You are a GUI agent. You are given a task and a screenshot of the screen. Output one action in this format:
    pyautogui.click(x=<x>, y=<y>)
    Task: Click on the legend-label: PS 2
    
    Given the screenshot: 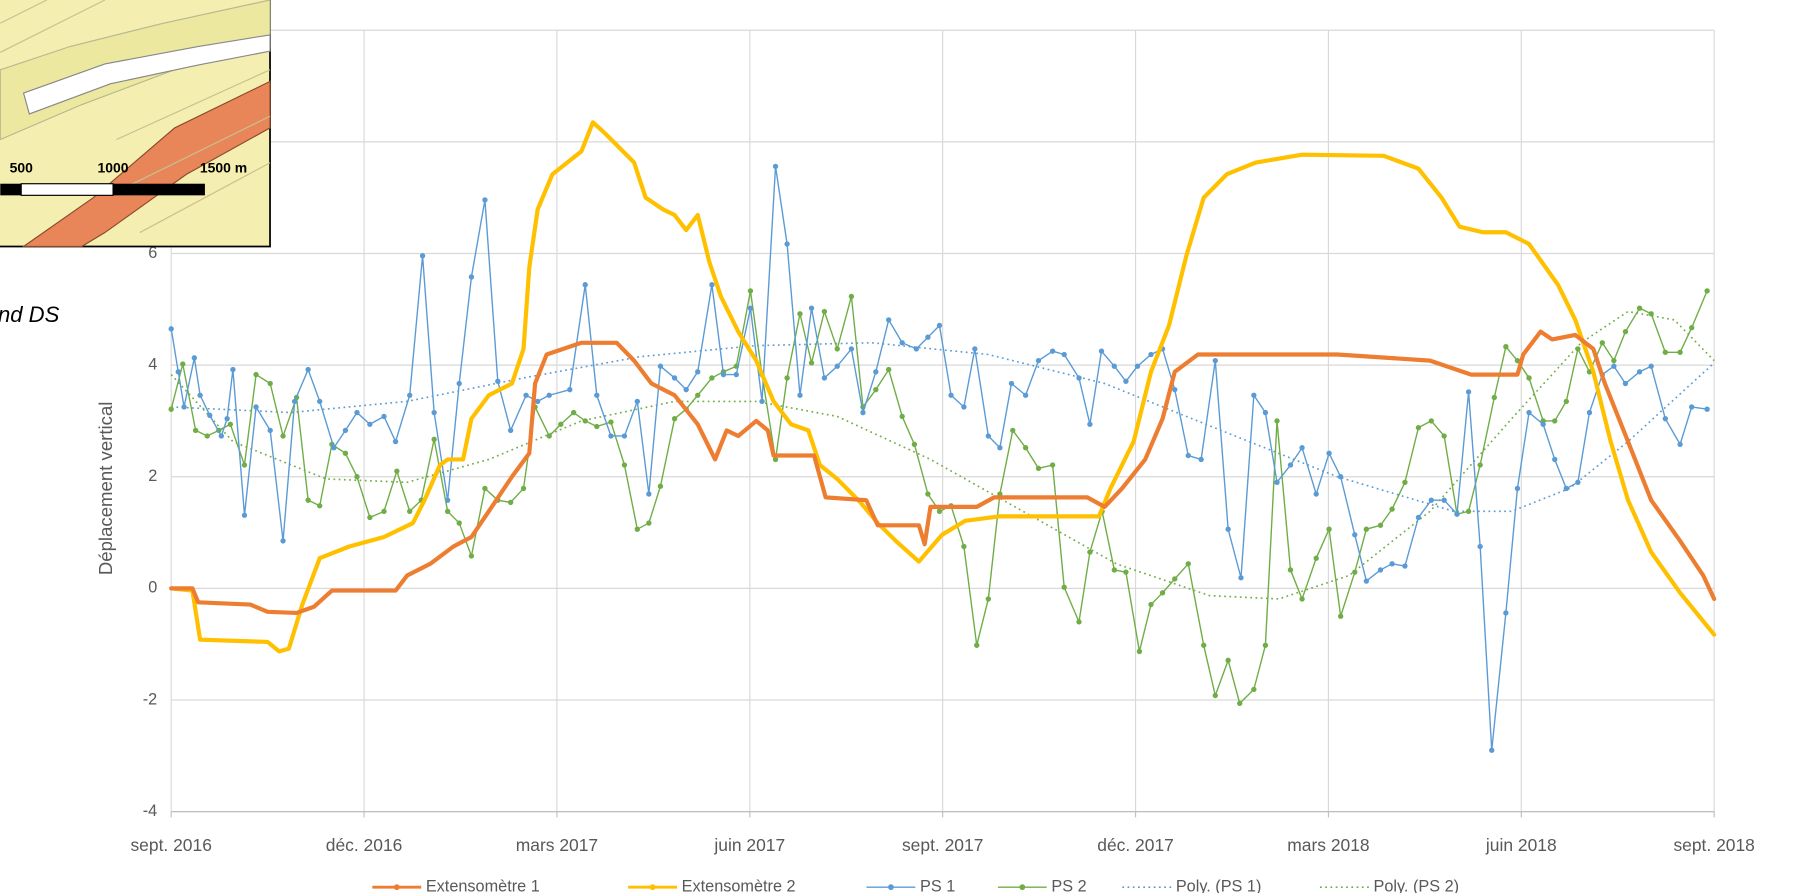 What is the action you would take?
    pyautogui.click(x=1068, y=885)
    